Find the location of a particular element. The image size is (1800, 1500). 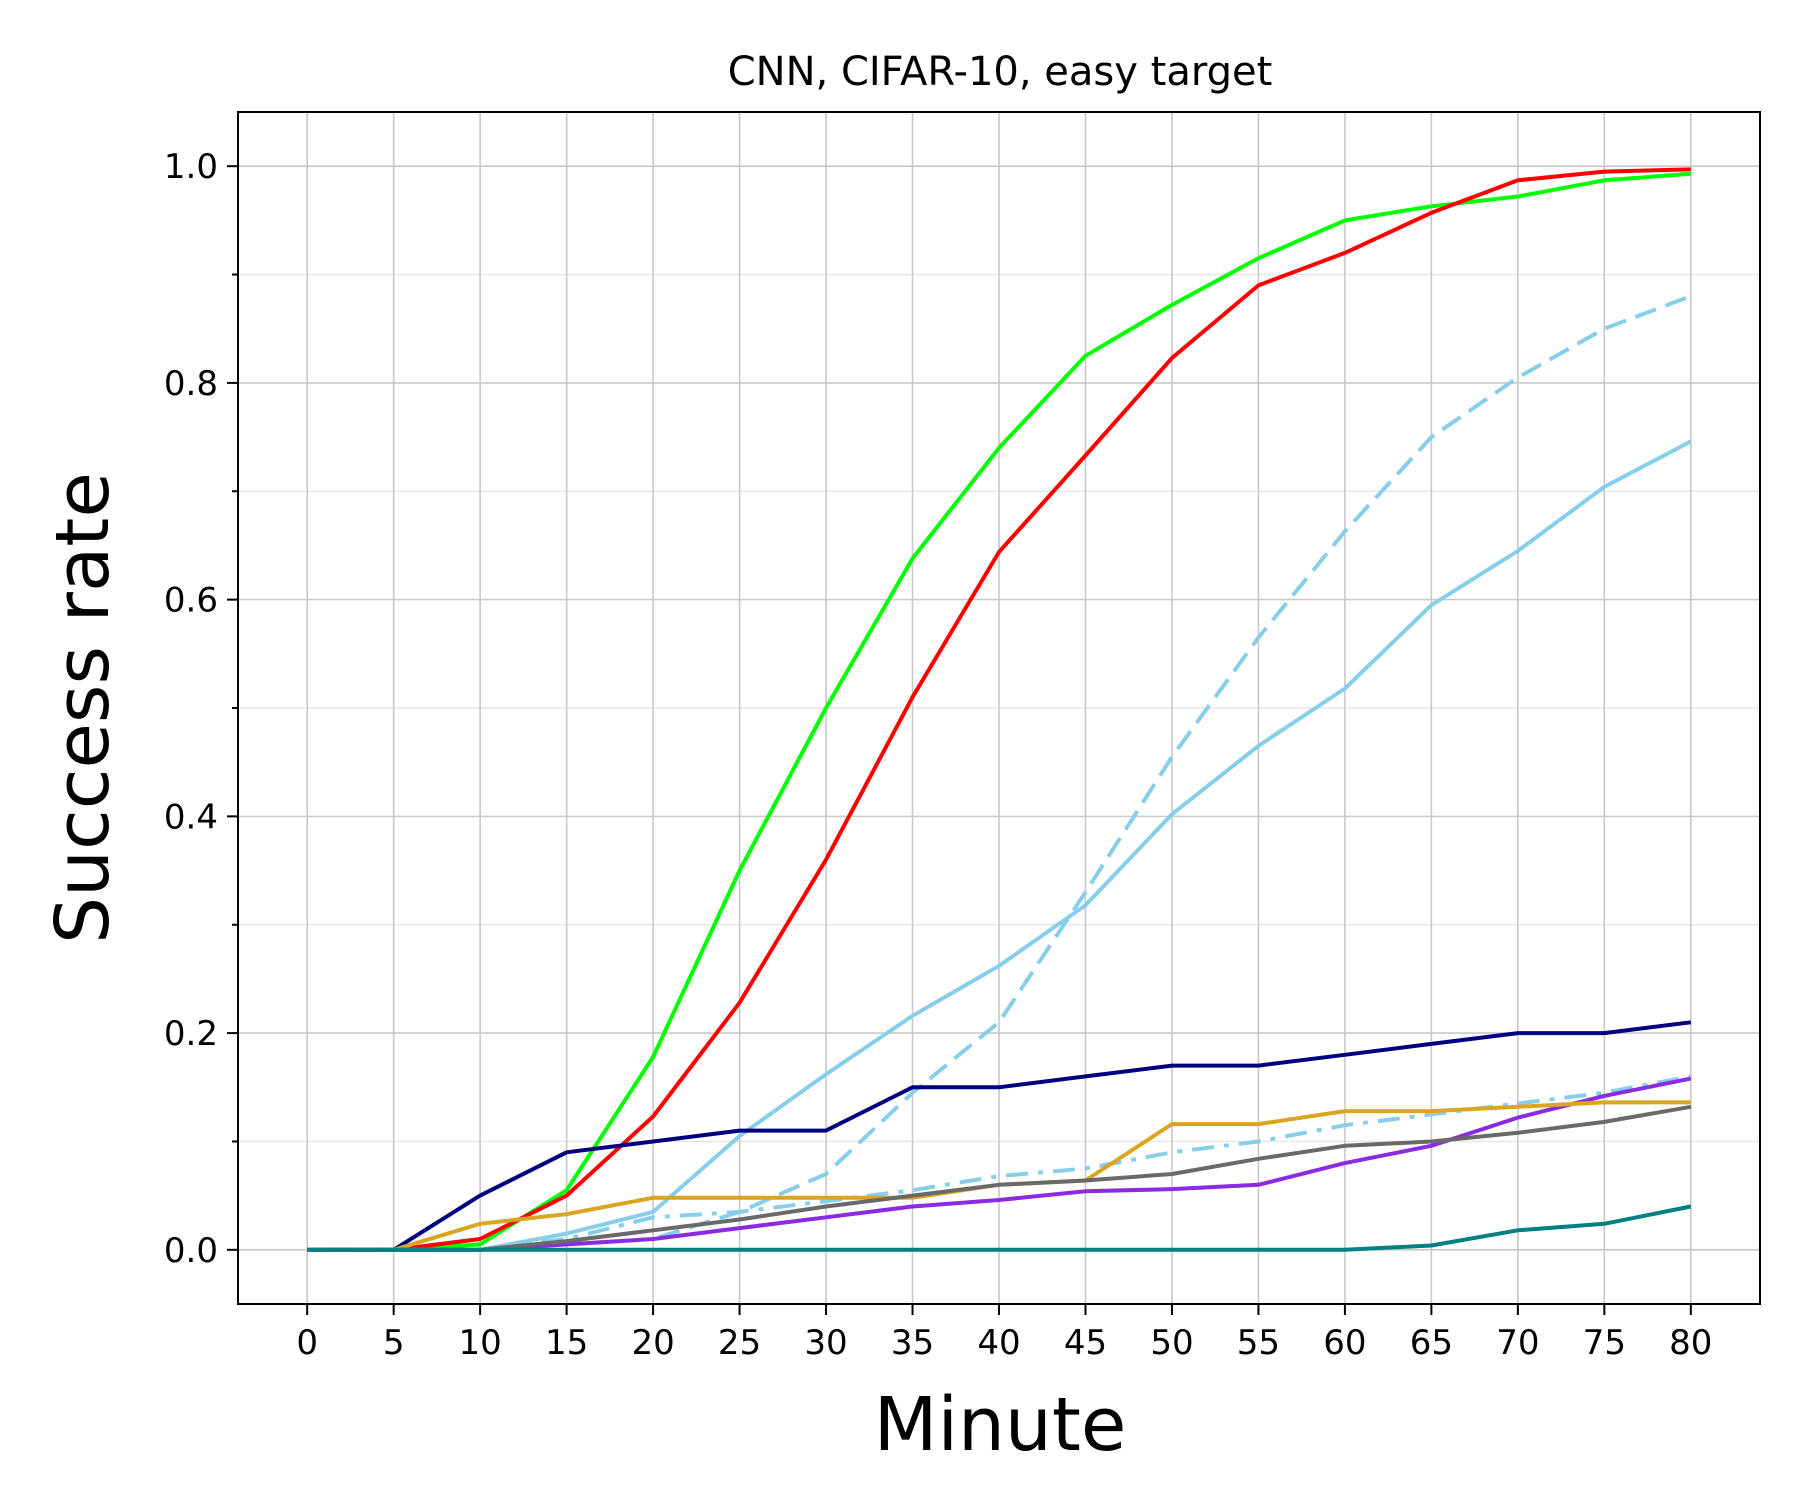

x-tick-label: 0 is located at coordinates (307, 1343).